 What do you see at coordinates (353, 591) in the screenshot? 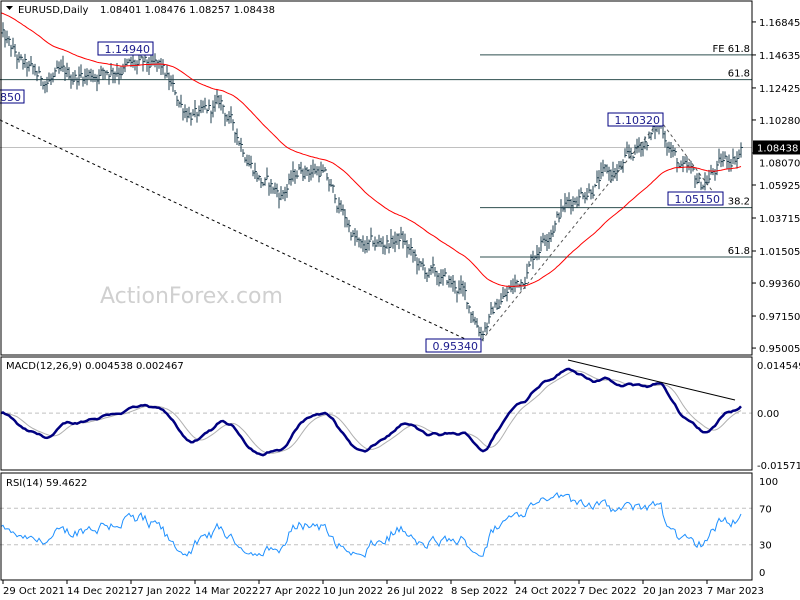
I see `x-tick-label: 10 Jun 2022` at bounding box center [353, 591].